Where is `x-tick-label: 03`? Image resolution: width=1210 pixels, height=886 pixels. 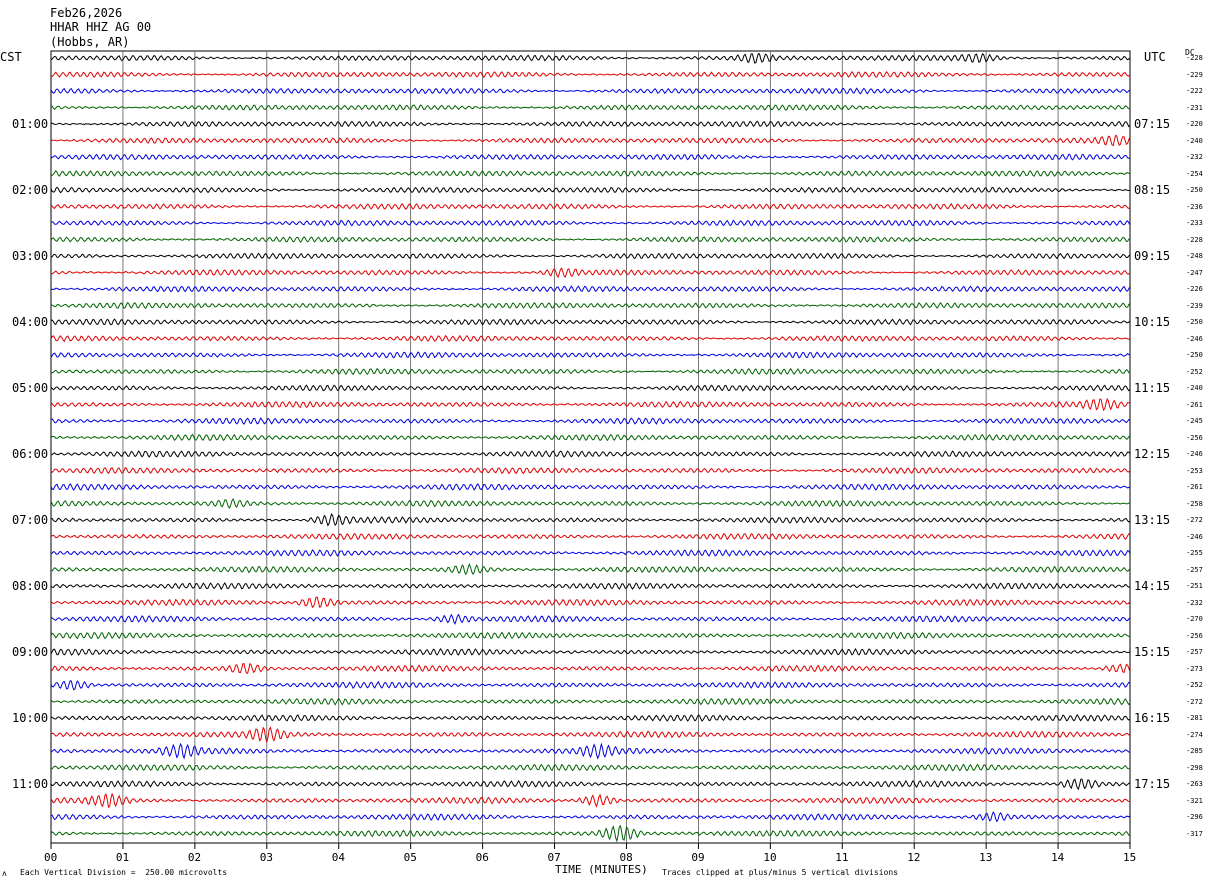
x-tick-label: 03 is located at coordinates (266, 857).